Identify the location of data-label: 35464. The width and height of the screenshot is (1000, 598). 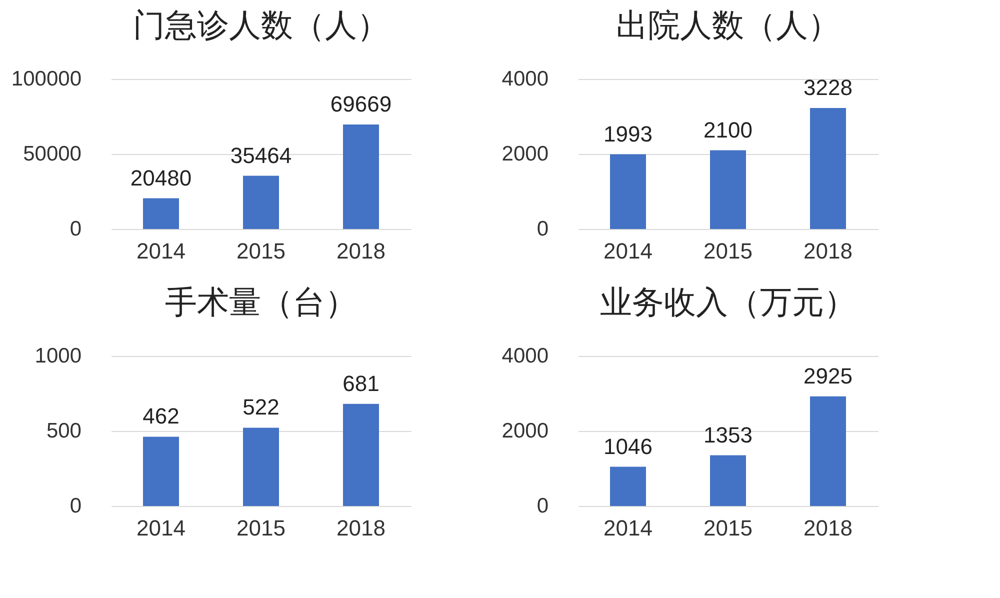
(261, 155).